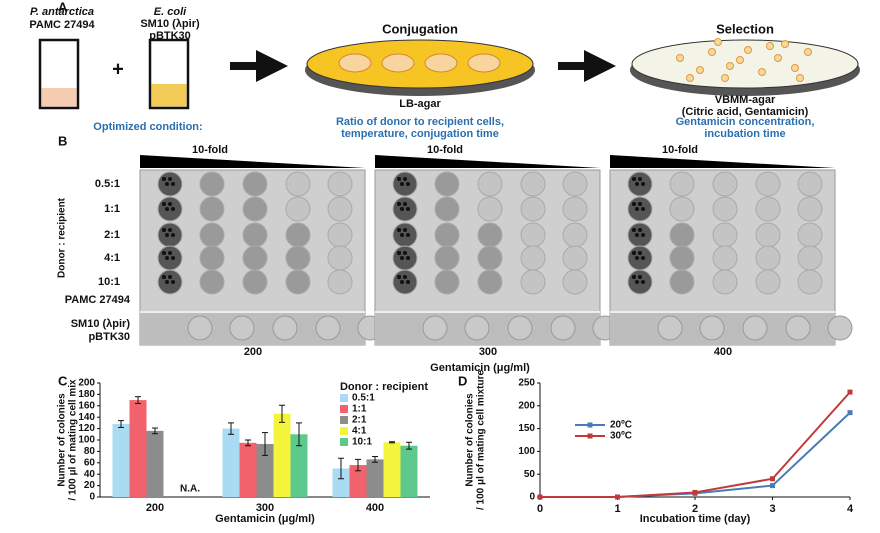 The height and width of the screenshot is (533, 880). Describe the element at coordinates (62, 25) in the screenshot. I see `strain-label: PAMC 27494` at that location.